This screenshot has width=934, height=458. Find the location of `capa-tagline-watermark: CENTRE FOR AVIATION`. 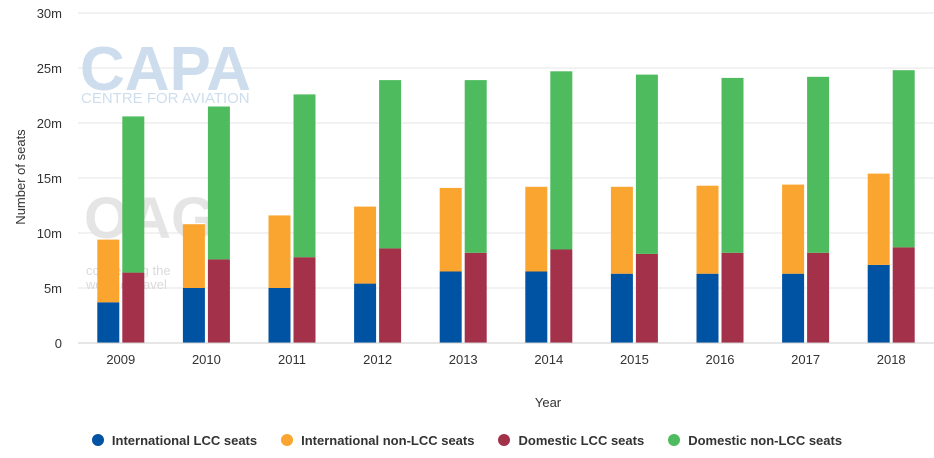

capa-tagline-watermark: CENTRE FOR AVIATION is located at coordinates (165, 98).